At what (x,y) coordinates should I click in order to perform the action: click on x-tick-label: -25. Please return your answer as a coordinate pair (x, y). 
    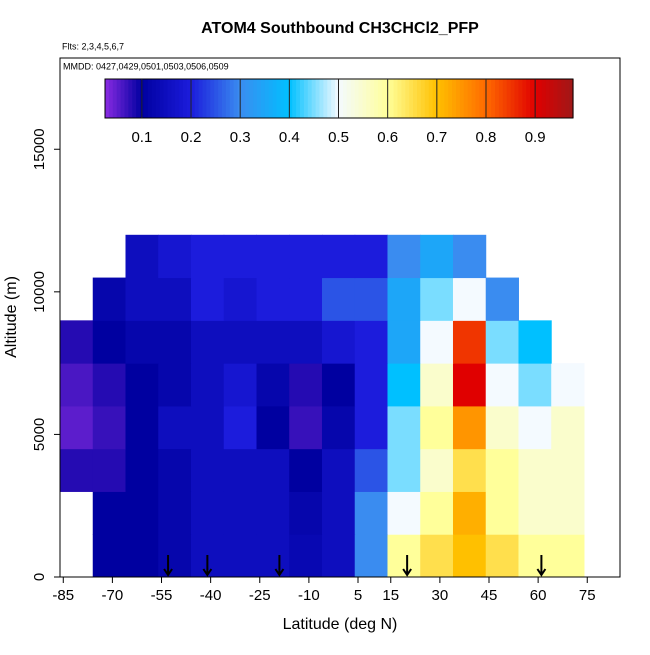
    Looking at the image, I should click on (260, 595).